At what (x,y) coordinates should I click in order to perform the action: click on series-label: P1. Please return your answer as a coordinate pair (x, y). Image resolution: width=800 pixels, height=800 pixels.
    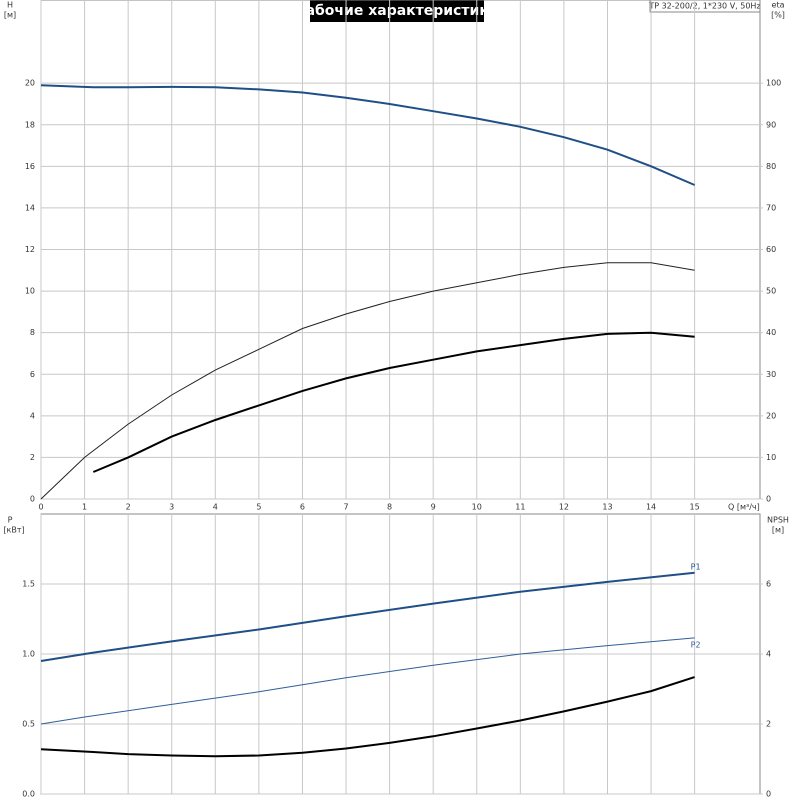
    Looking at the image, I should click on (696, 566).